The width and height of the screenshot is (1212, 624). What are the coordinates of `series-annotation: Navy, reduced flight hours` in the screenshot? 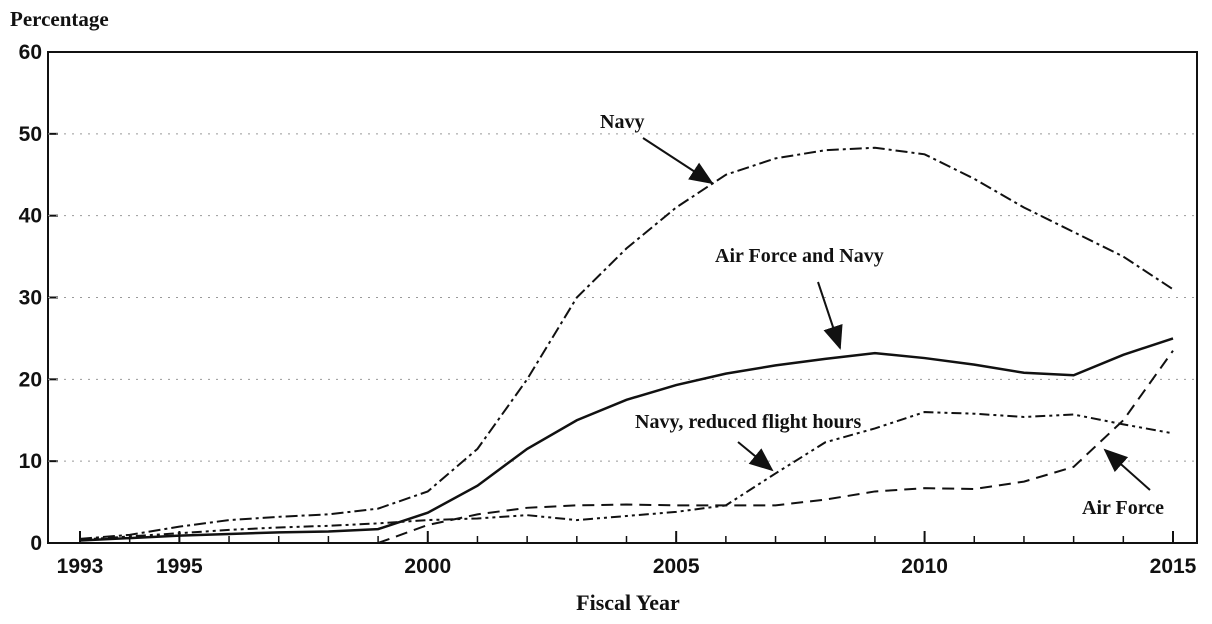 It's located at (748, 422).